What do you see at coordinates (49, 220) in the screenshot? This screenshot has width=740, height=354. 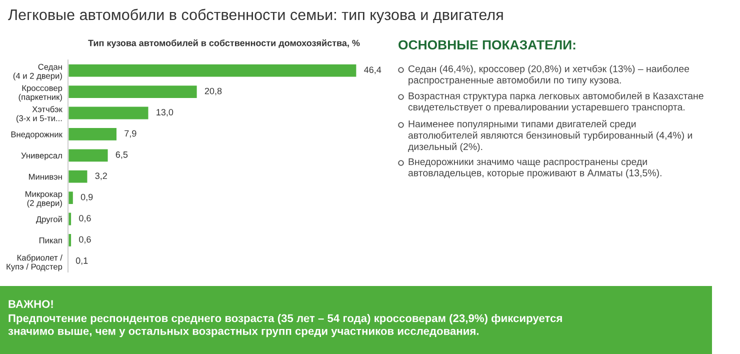 I see `y-tick-label: Другой` at bounding box center [49, 220].